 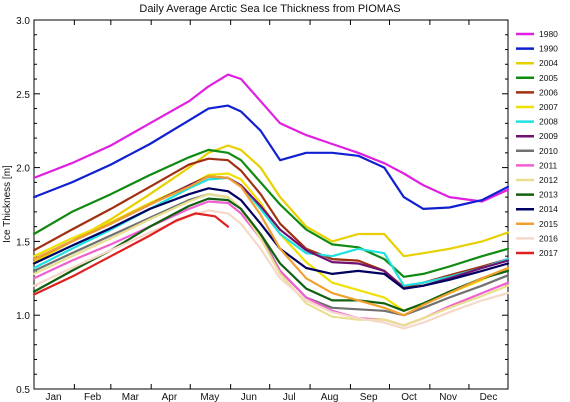 What do you see at coordinates (548, 253) in the screenshot?
I see `legend-label-2017: 2017` at bounding box center [548, 253].